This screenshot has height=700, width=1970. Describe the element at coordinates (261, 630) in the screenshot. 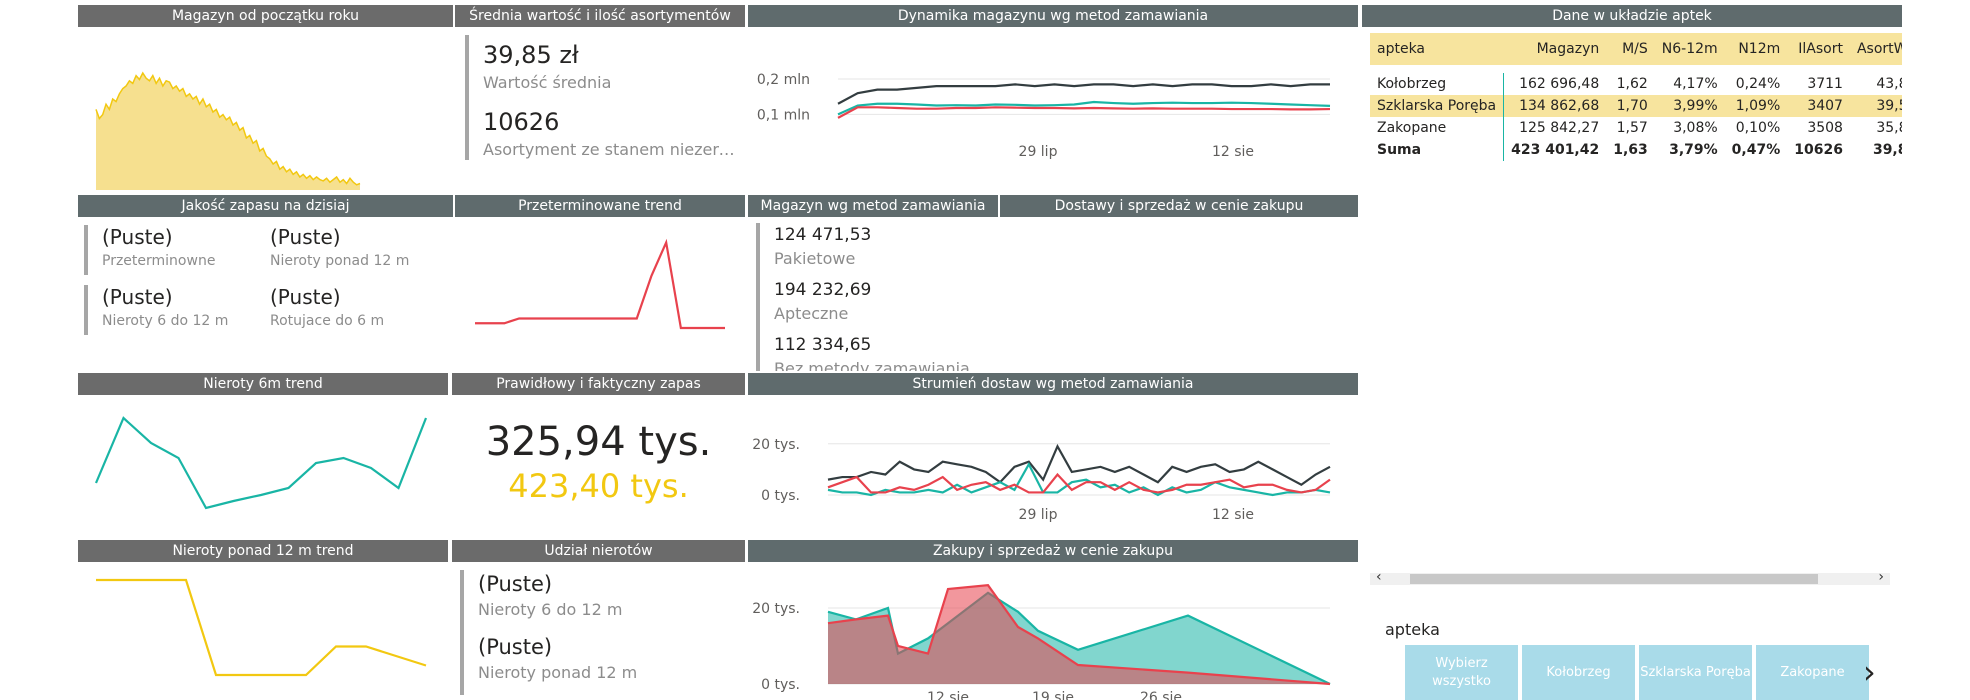

I see `n12-line-chart` at that location.